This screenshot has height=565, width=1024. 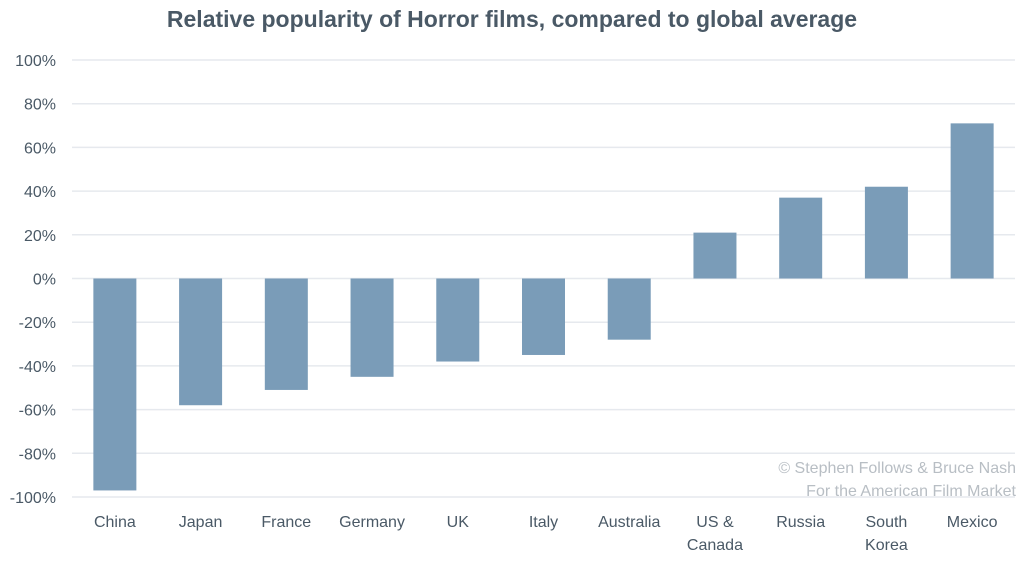 I want to click on bar-us-canada, so click(x=715, y=255).